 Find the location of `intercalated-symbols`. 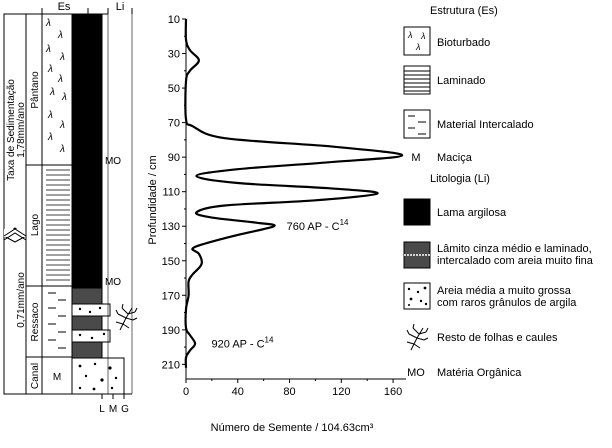

intercalated-symbols is located at coordinates (57, 320).